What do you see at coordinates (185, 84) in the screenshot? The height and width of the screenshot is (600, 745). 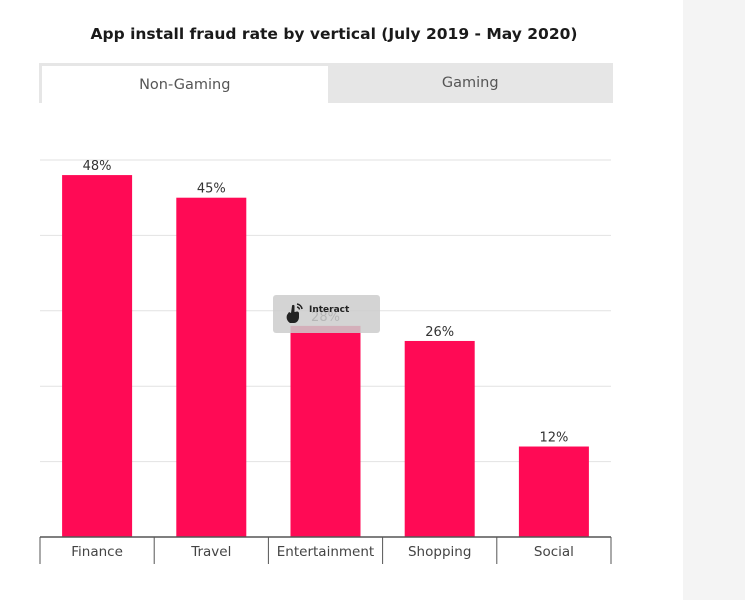 I see `tab-non-gaming: Non-Gaming` at bounding box center [185, 84].